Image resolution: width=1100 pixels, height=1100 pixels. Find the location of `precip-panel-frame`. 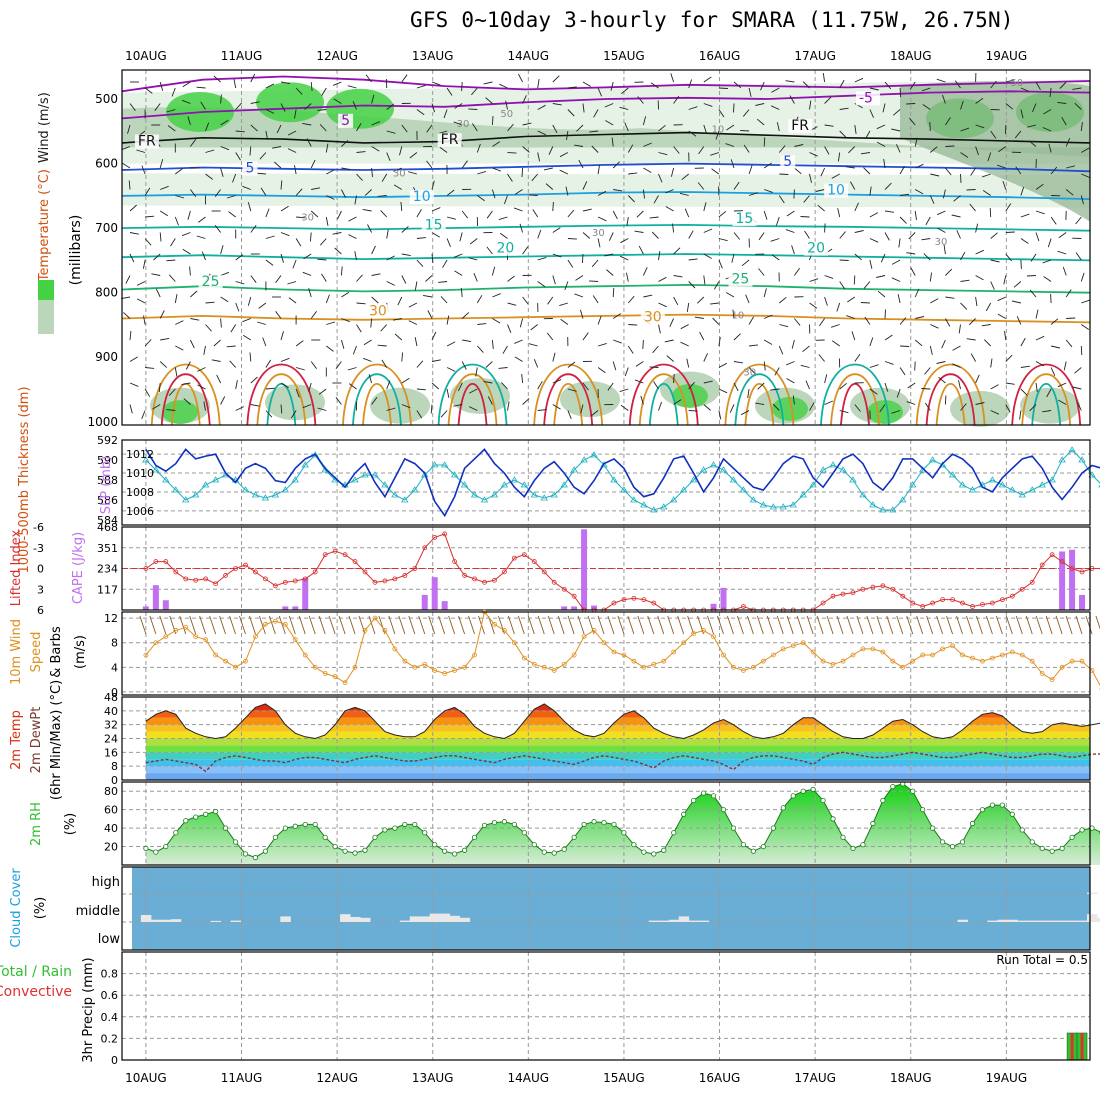

precip-panel-frame is located at coordinates (606, 1006).